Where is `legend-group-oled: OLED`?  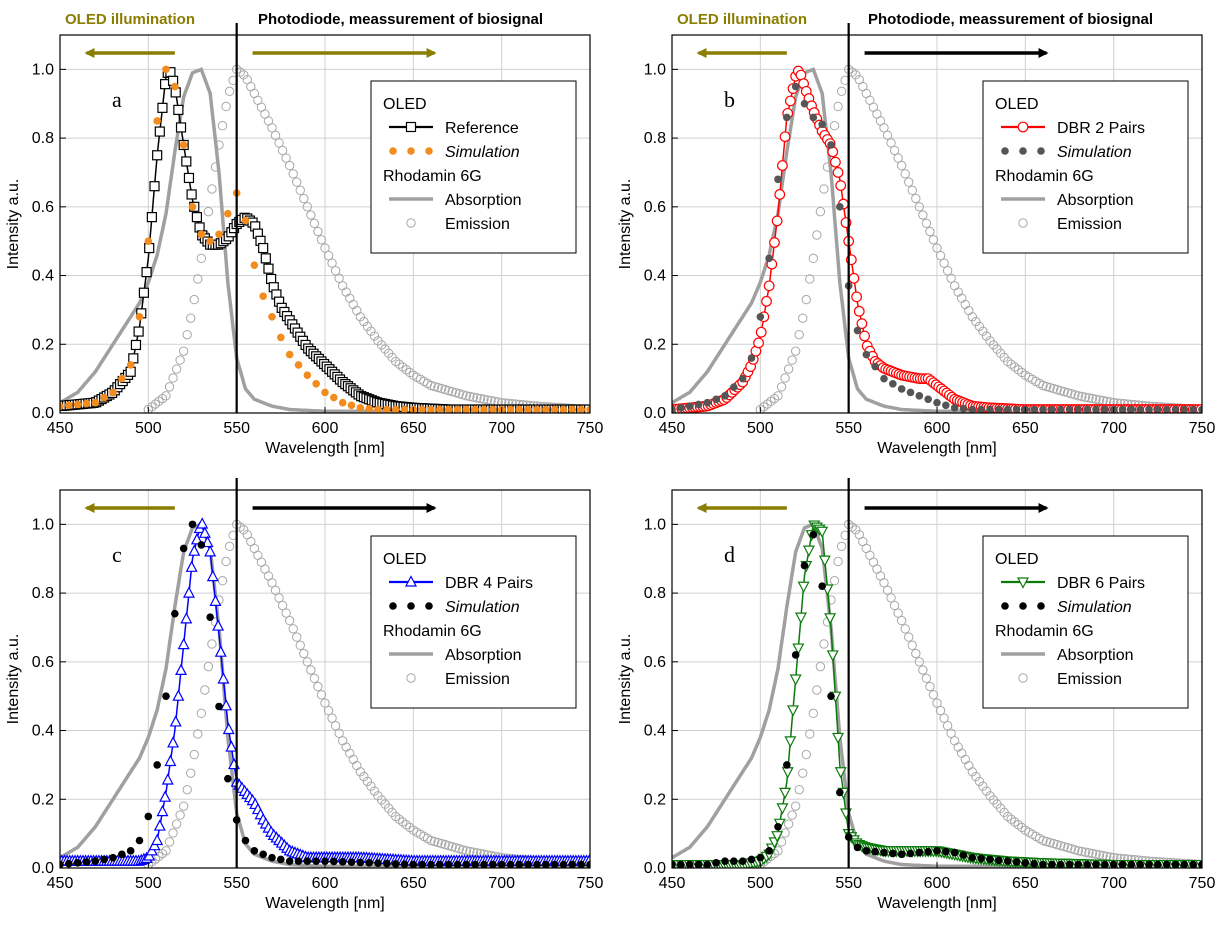 legend-group-oled: OLED is located at coordinates (405, 559).